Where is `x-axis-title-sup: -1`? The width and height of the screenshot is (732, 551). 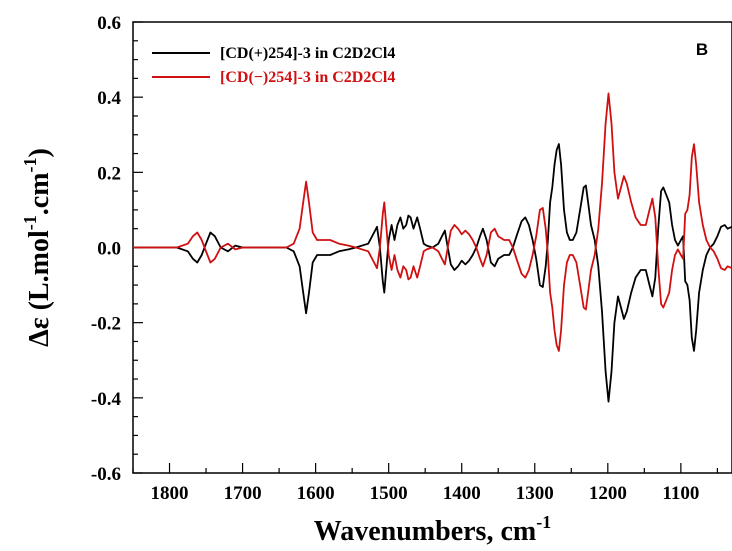 x-axis-title-sup: -1 is located at coordinates (543, 522).